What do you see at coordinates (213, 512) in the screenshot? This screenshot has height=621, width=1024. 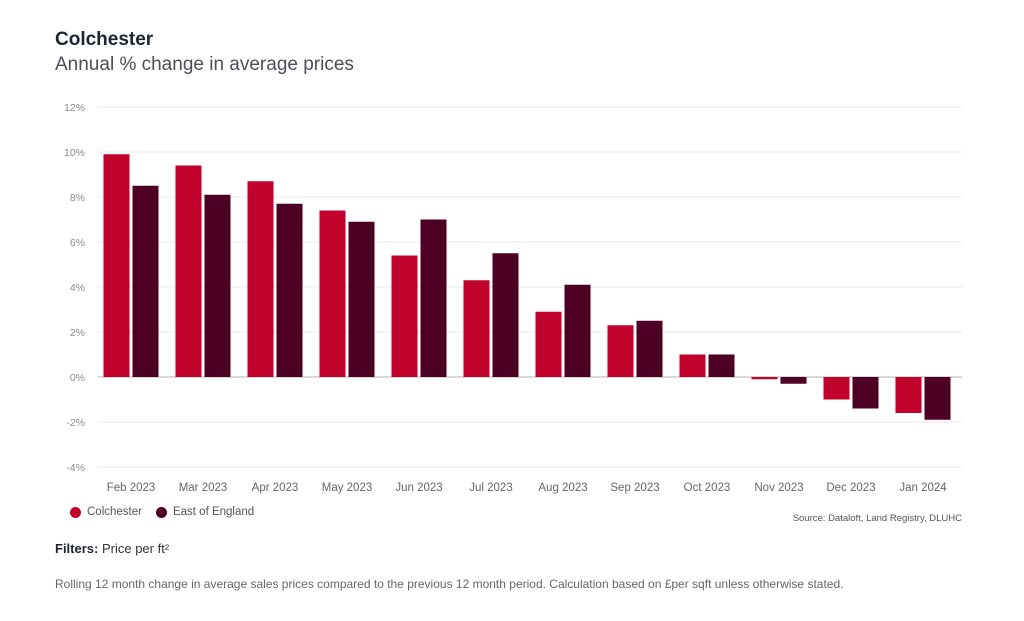 I see `legend-label: East of England` at bounding box center [213, 512].